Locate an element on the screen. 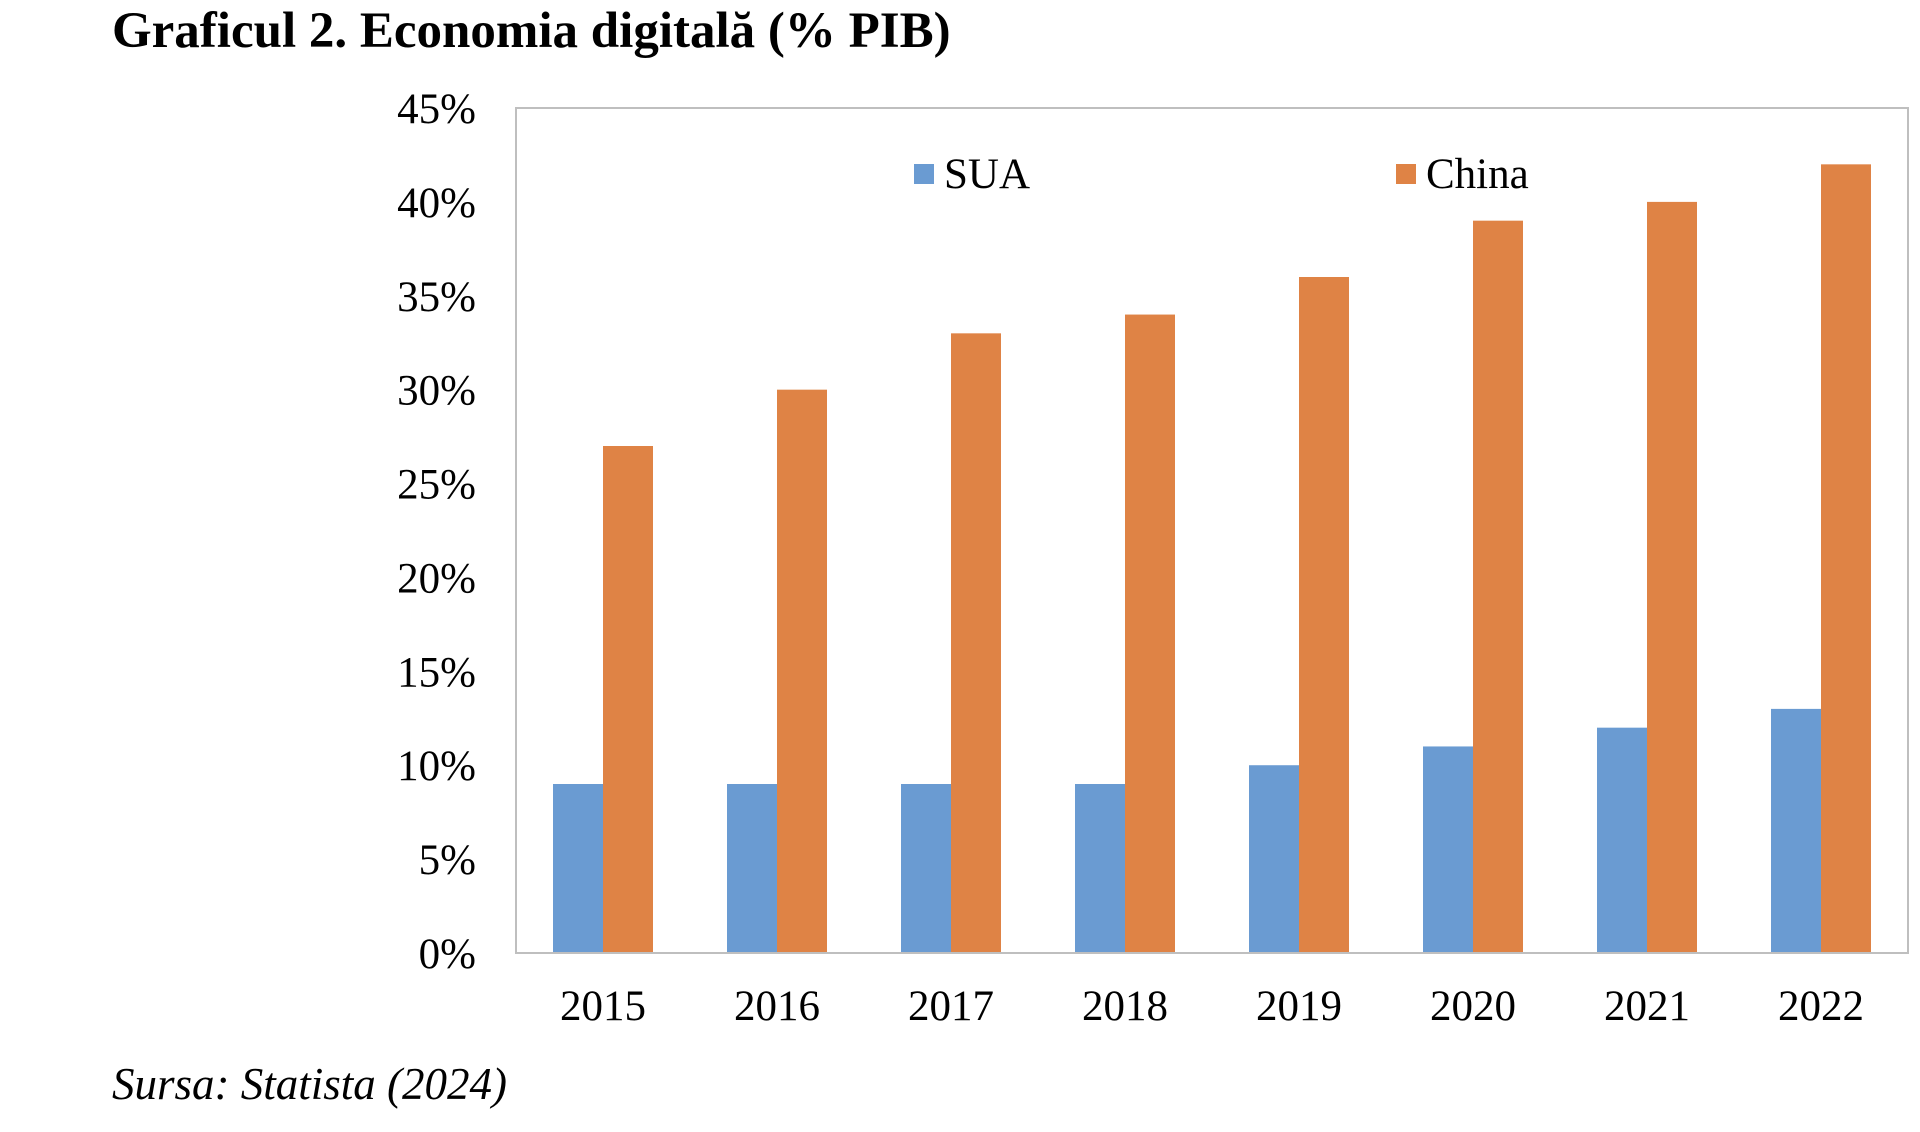 The height and width of the screenshot is (1132, 1920). bar-china-2021 is located at coordinates (1672, 577).